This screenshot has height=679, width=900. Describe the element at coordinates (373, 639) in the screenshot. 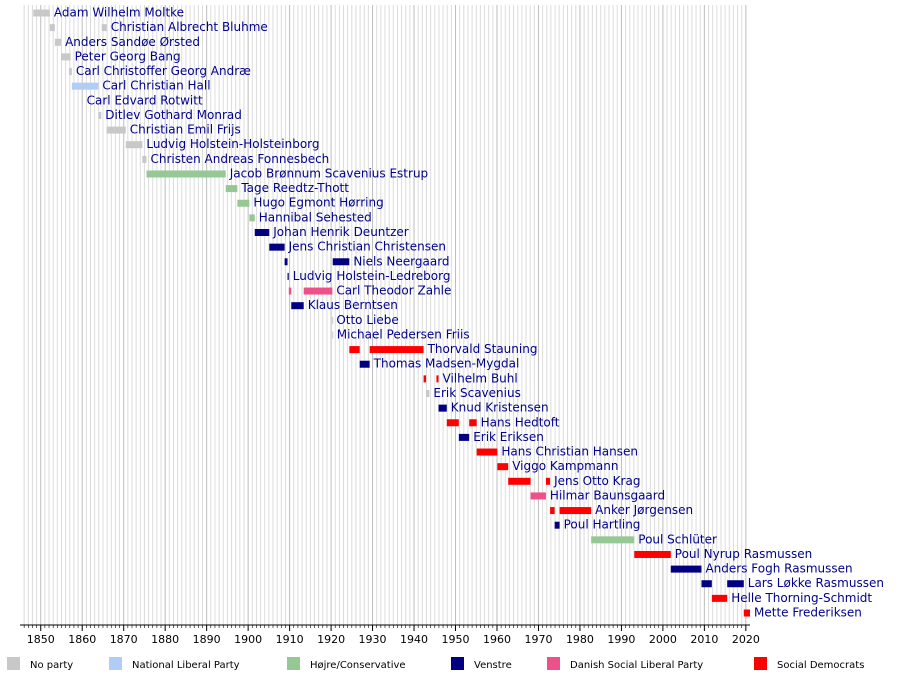

I see `x-tick-label: 1930` at that location.